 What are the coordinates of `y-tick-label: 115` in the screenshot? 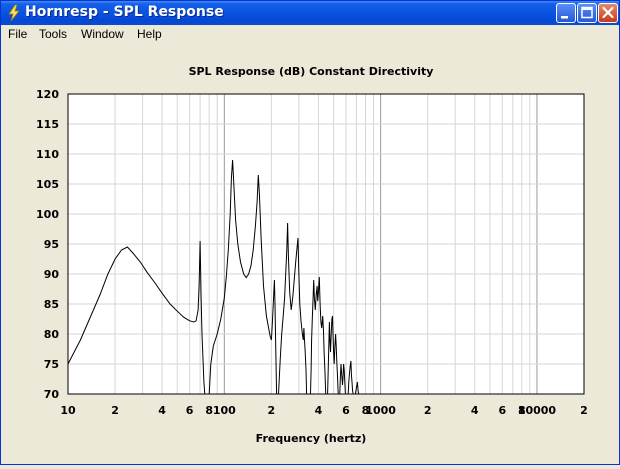 It's located at (47, 124).